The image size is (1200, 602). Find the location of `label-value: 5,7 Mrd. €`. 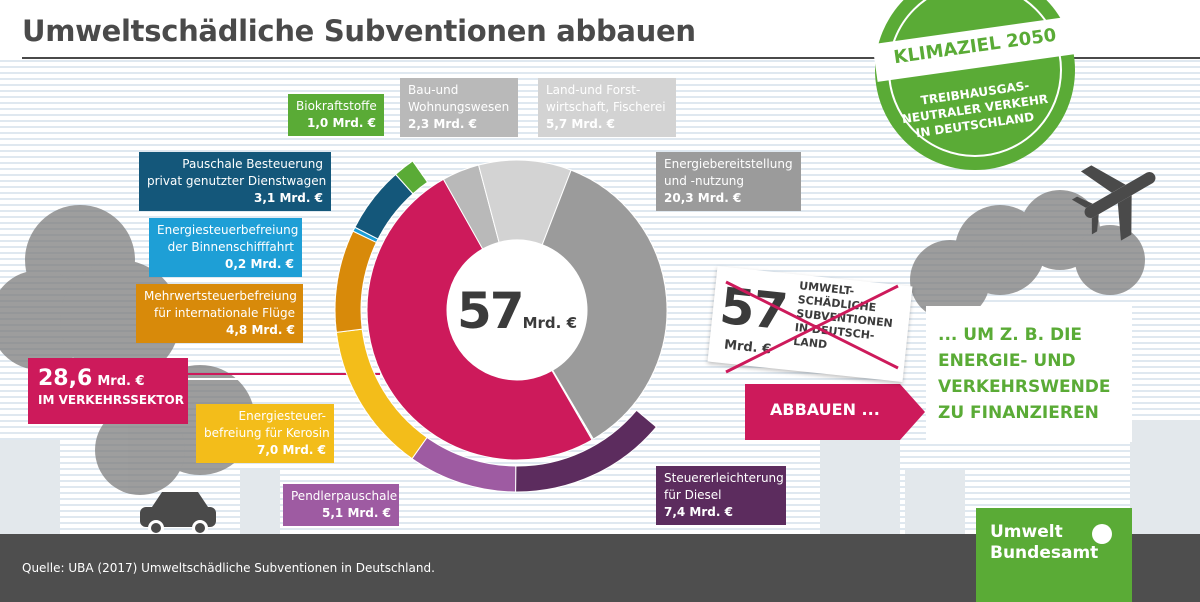

label-value: 5,7 Mrd. € is located at coordinates (580, 124).